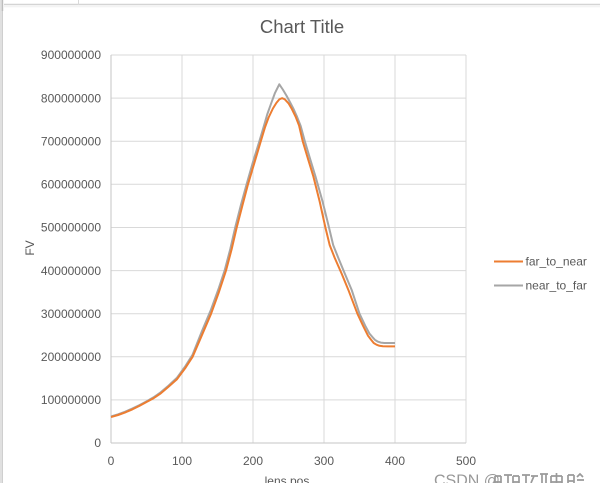 This screenshot has height=483, width=600. Describe the element at coordinates (467, 478) in the screenshot. I see `svg-text: CSDN @` at that location.